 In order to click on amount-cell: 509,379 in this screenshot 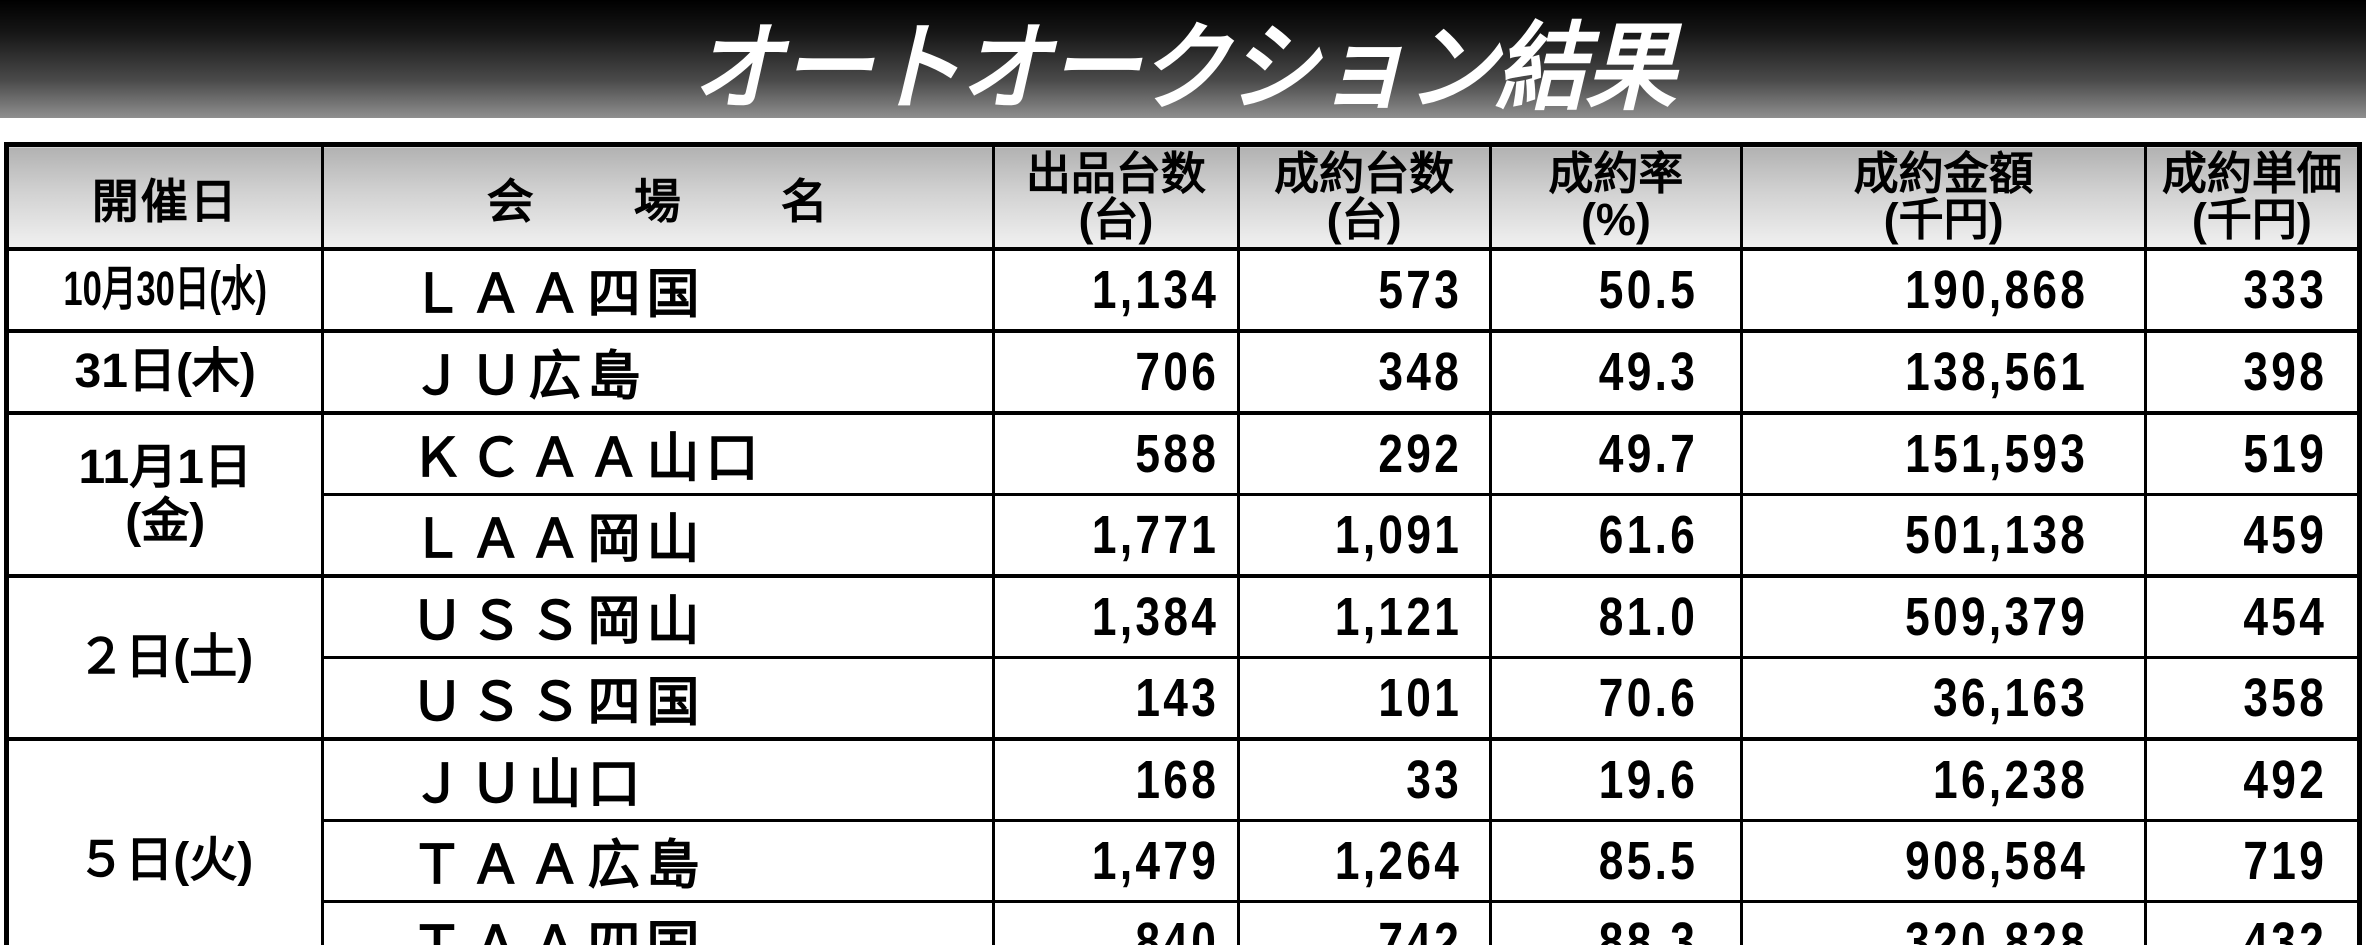, I will do `click(1943, 616)`.